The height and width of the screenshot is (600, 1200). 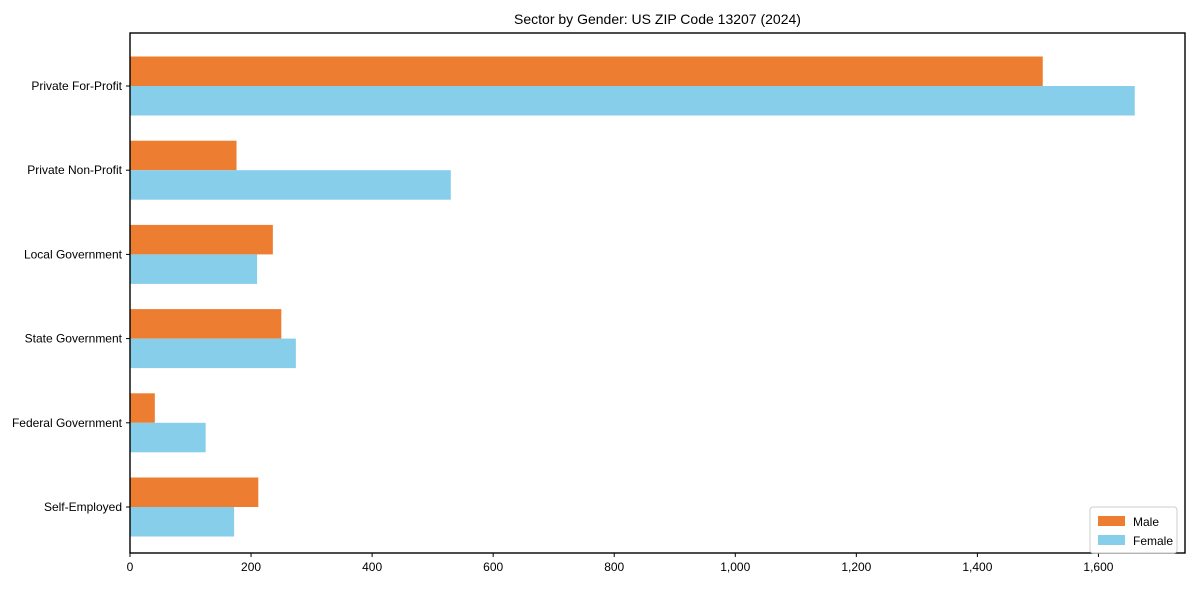 I want to click on bar-female-private-non-profit, so click(x=290, y=185).